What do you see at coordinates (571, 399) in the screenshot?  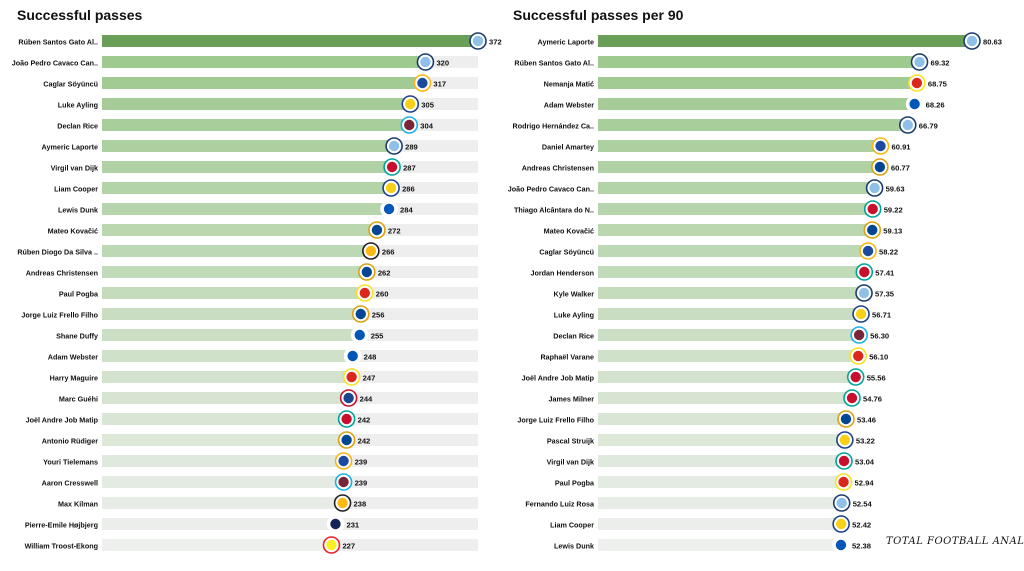 I see `category-label: James Milner` at bounding box center [571, 399].